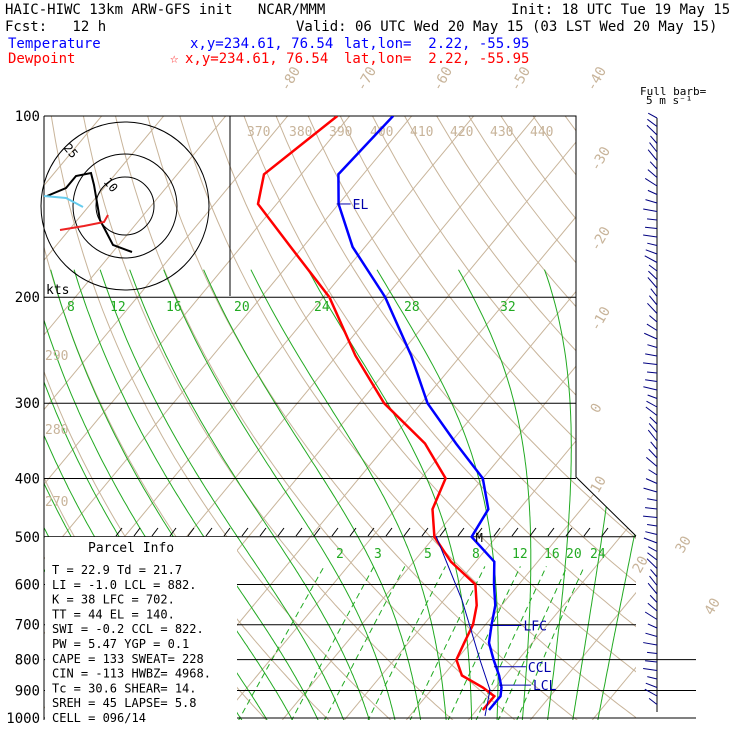 The width and height of the screenshot is (740, 740). I want to click on parcel-info-row: LI = -1.0 LCL = 882., so click(124, 585).